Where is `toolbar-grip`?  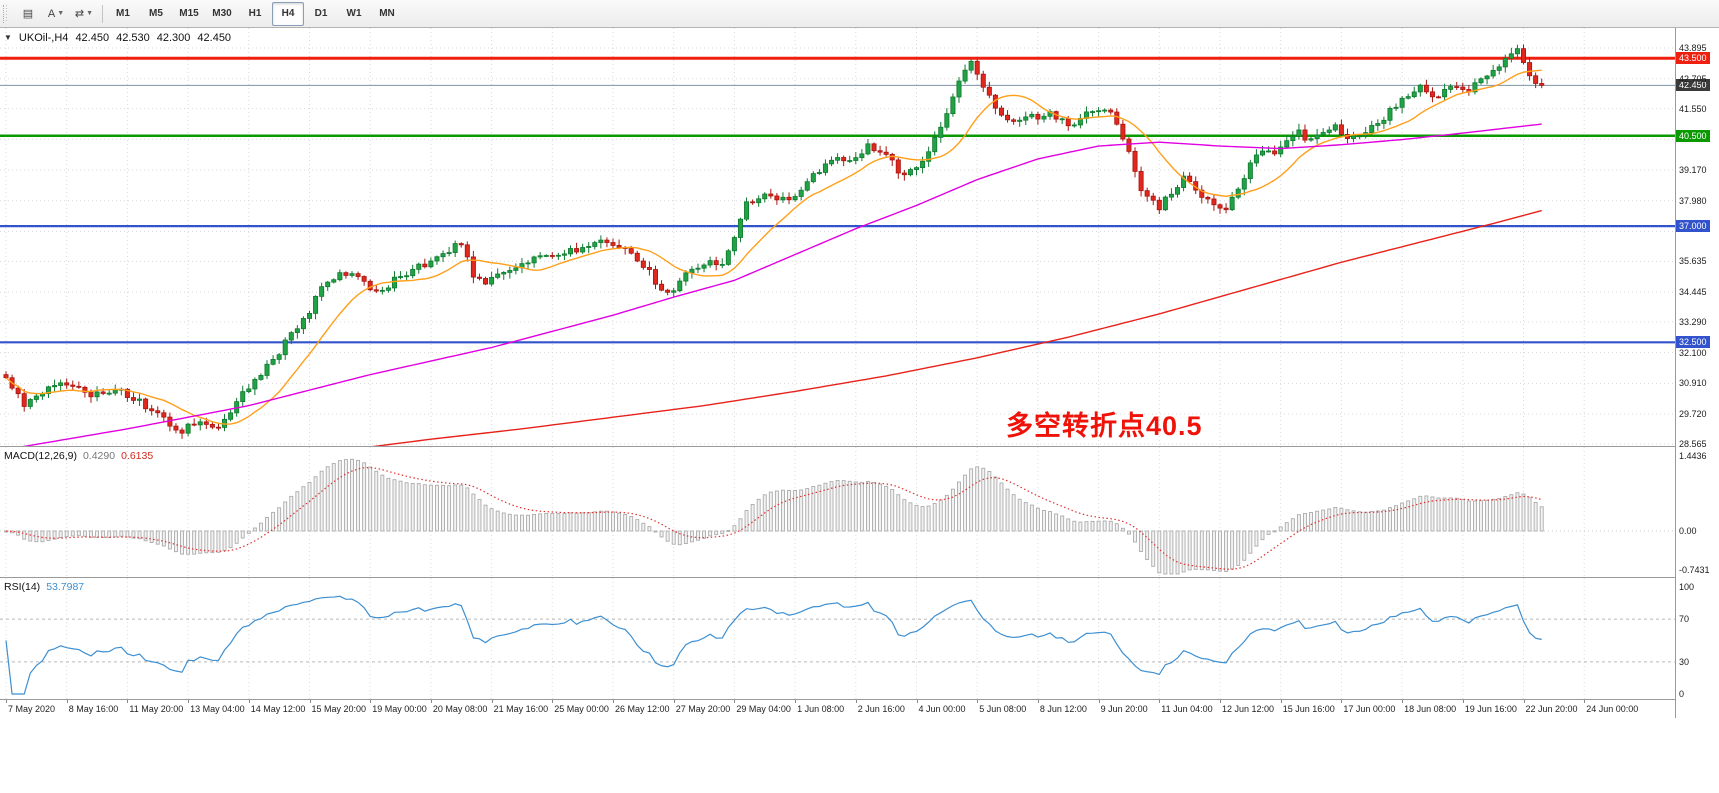
toolbar-grip is located at coordinates (7, 13).